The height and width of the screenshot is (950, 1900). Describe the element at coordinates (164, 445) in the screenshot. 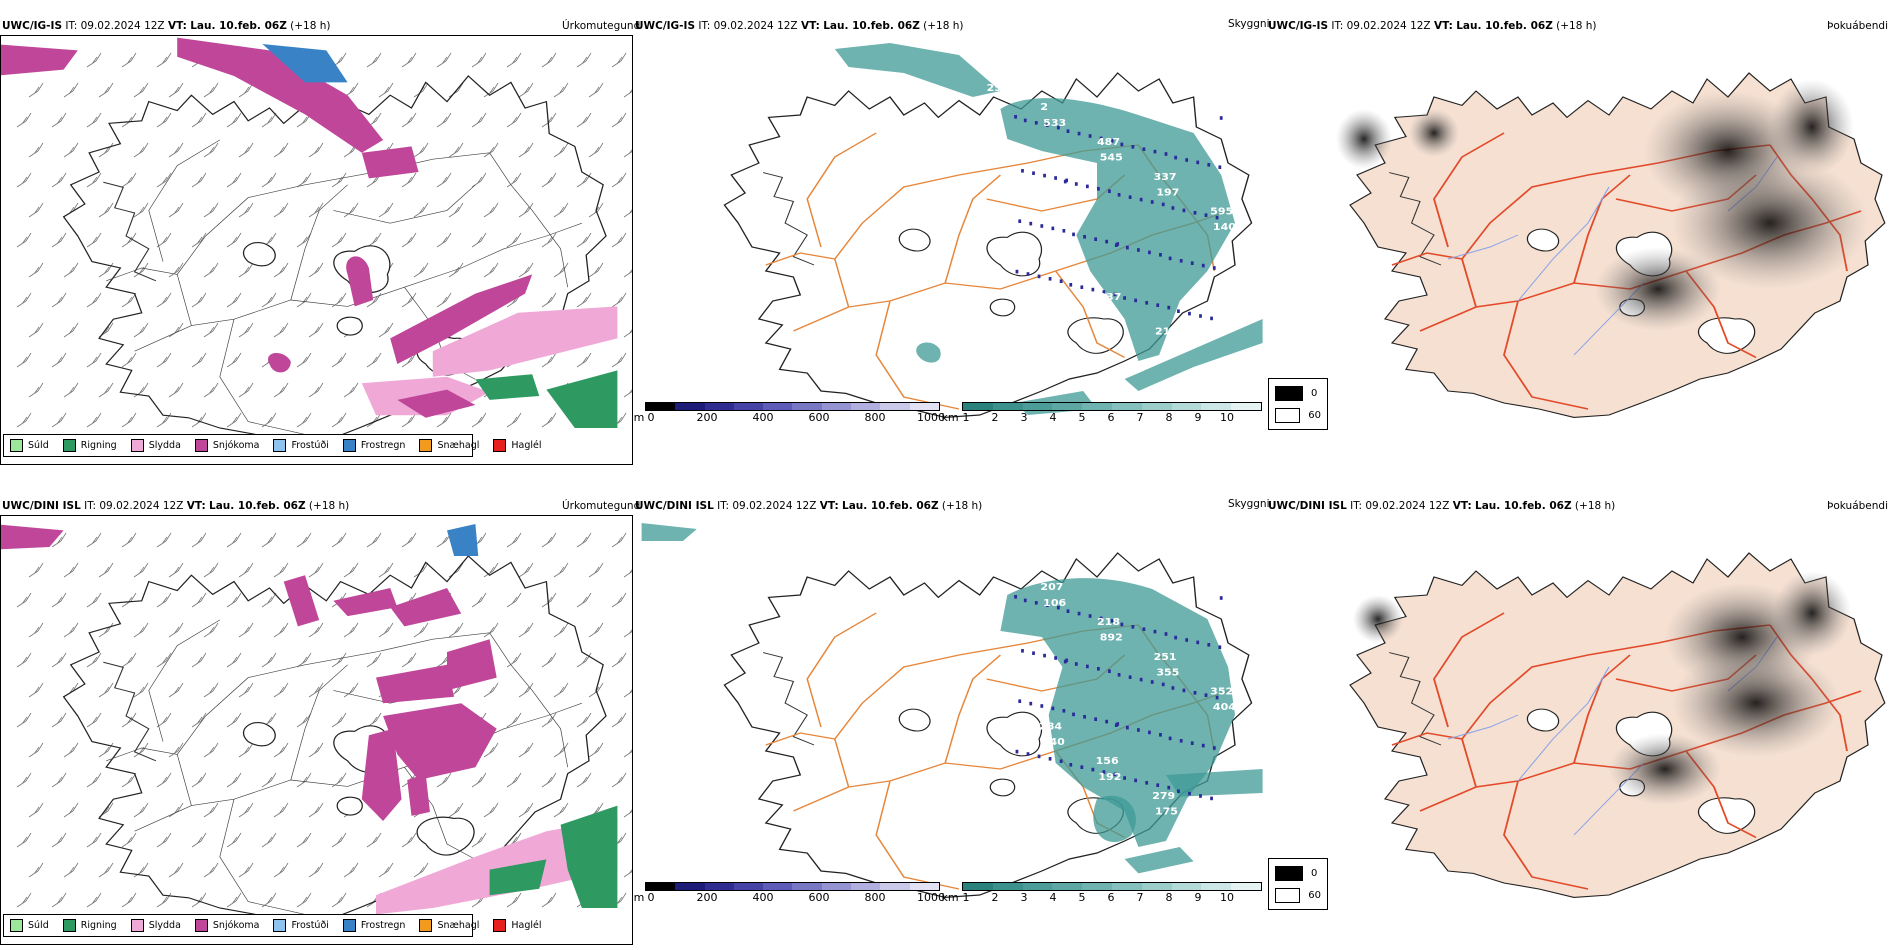

I see `legend-label: Slydda` at that location.